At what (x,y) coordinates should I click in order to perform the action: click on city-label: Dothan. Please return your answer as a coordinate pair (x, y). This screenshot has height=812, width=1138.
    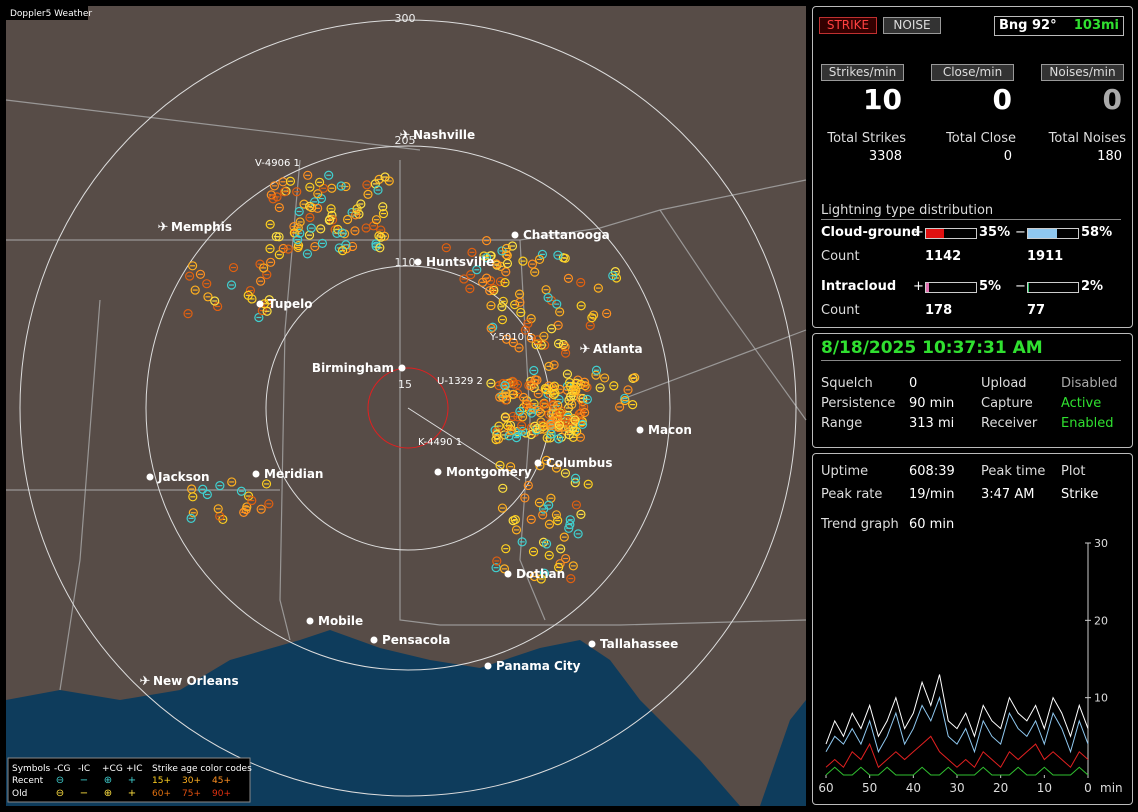
    Looking at the image, I should click on (540, 574).